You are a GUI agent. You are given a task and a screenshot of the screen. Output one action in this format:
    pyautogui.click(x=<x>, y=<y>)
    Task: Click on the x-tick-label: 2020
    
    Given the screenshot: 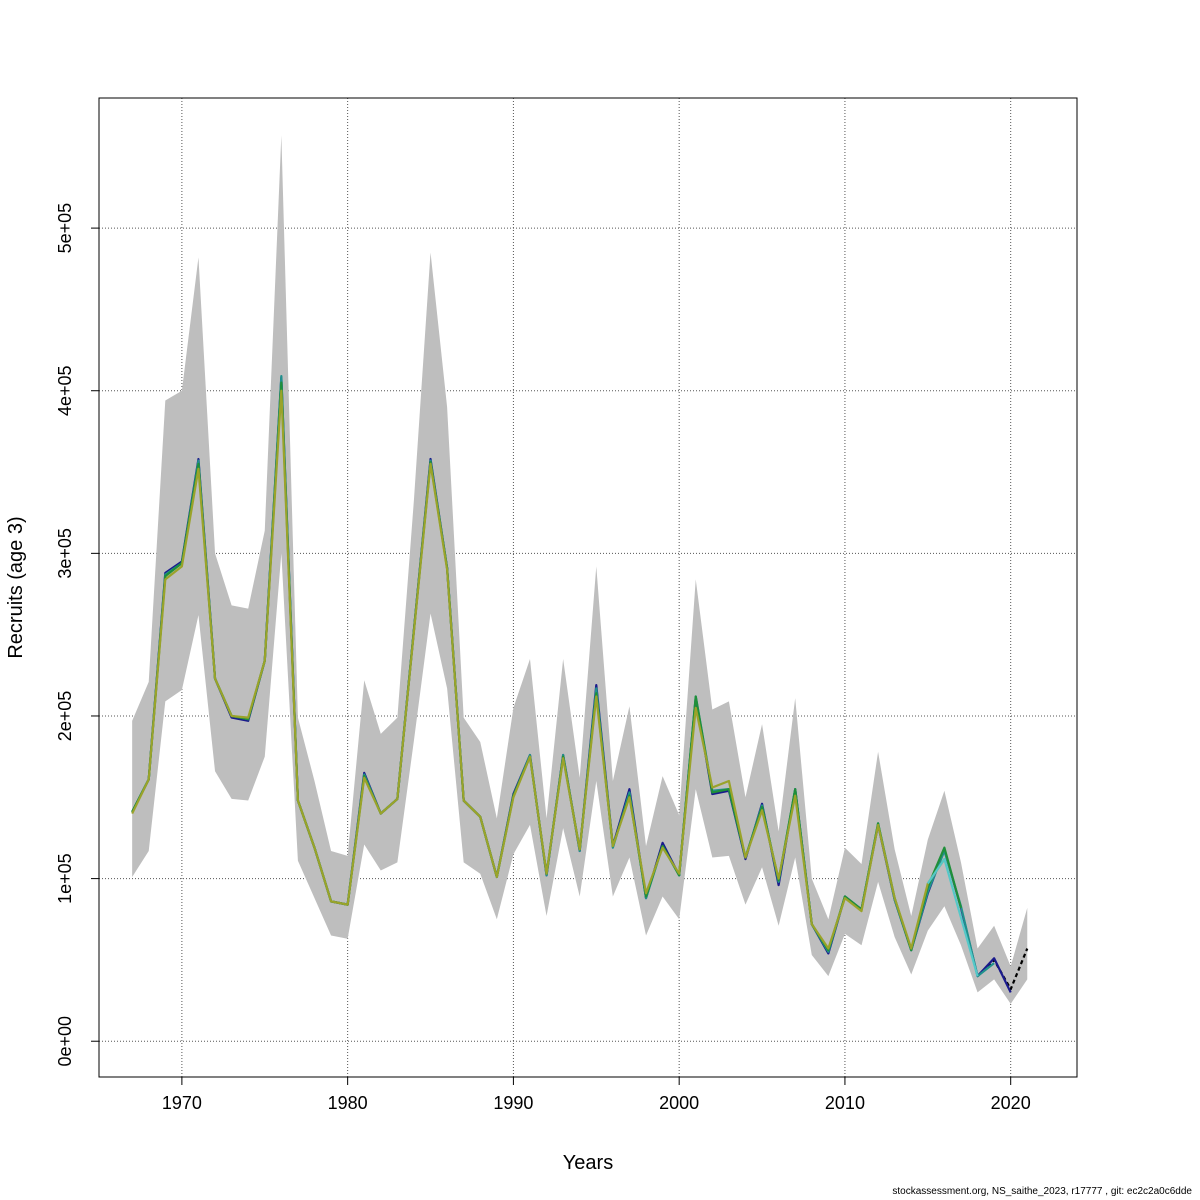 What is the action you would take?
    pyautogui.click(x=1011, y=1103)
    